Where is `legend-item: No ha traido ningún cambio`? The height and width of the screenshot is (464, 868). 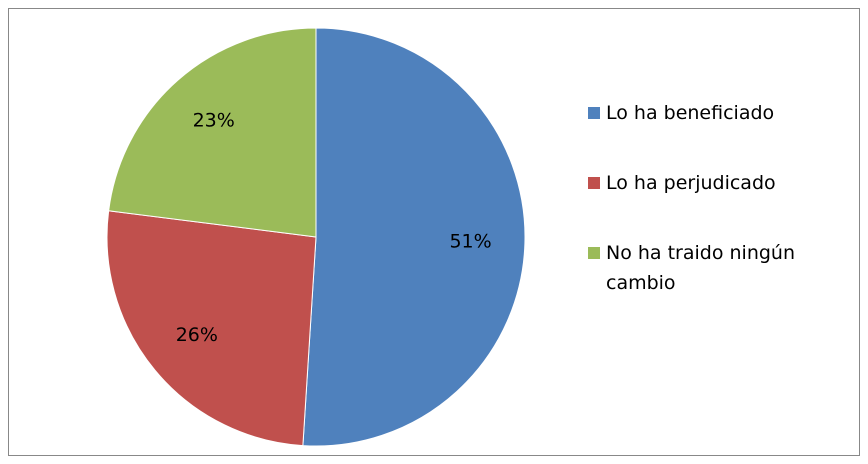 legend-item: No ha traido ningún cambio is located at coordinates (713, 268).